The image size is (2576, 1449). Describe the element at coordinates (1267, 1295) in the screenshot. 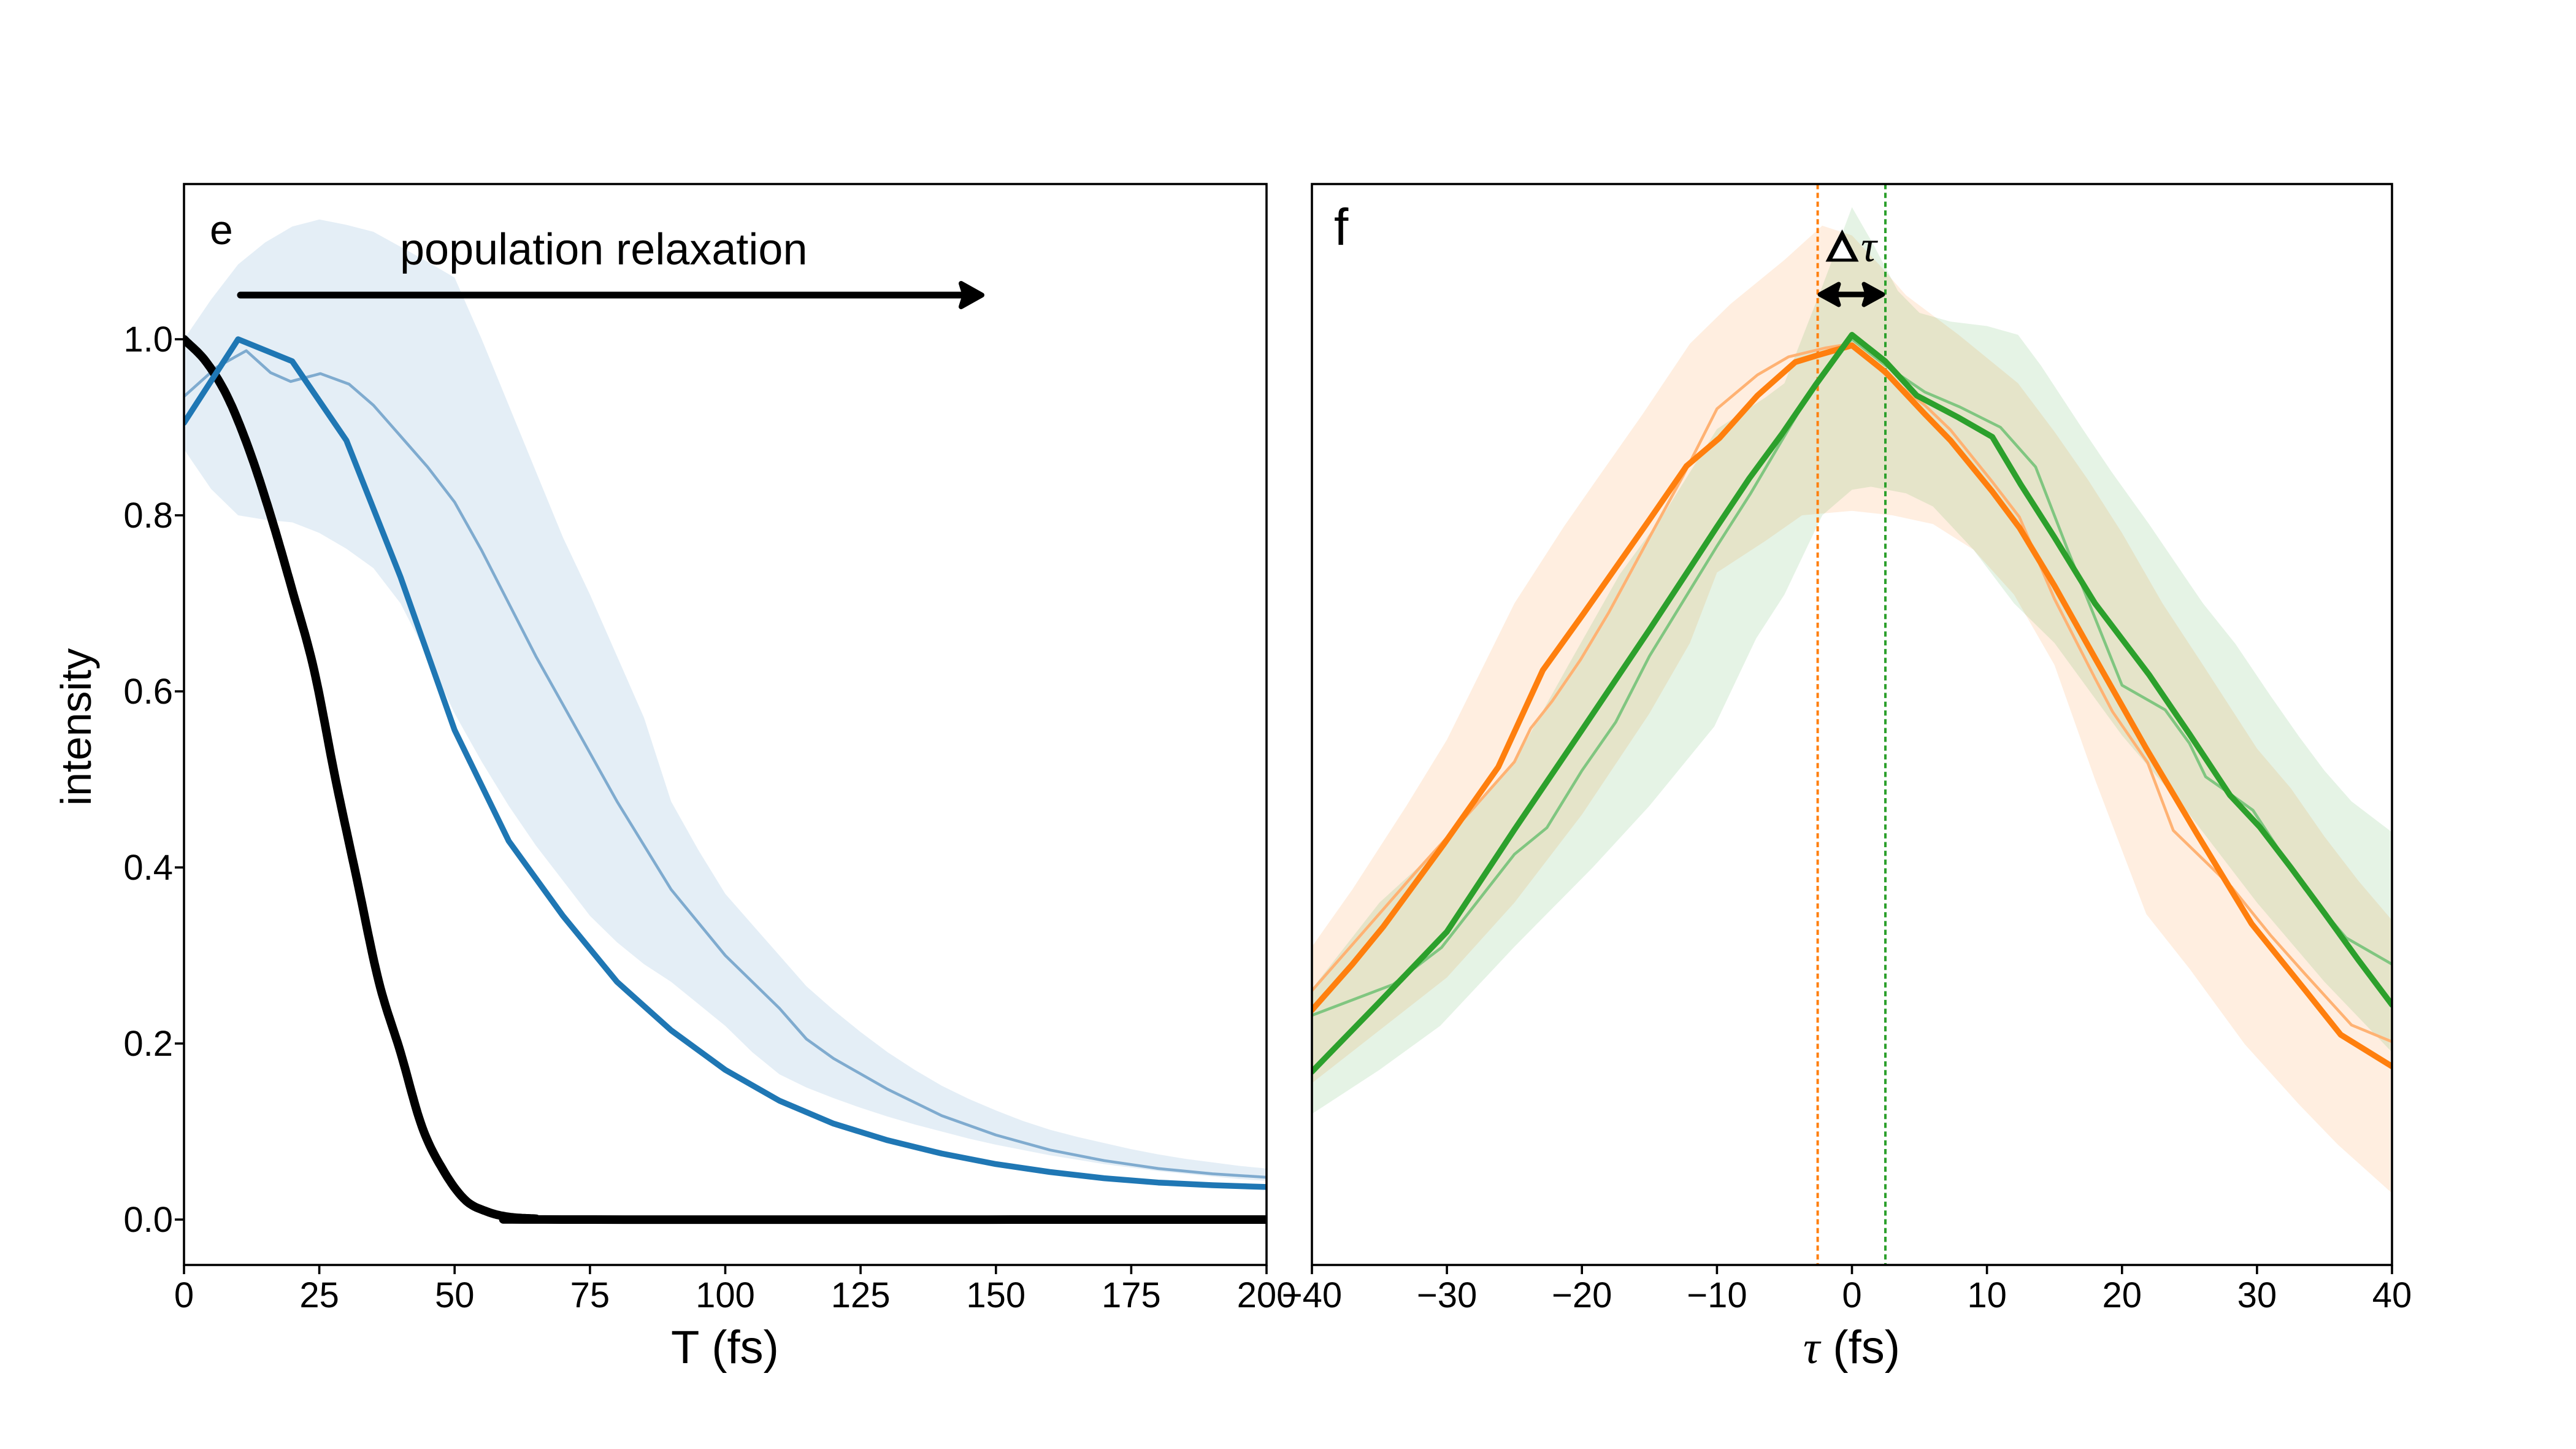

I see `svg-text: 200` at that location.